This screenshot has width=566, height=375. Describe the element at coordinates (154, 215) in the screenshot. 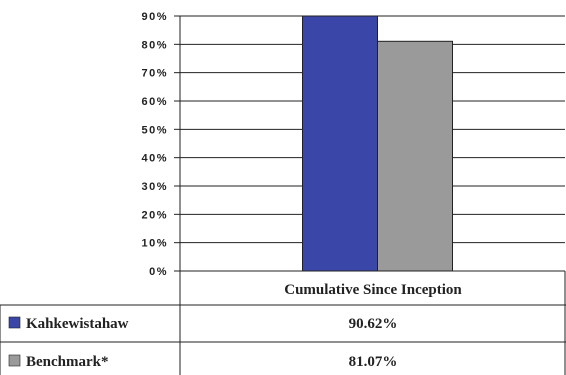

I see `y-tick-label: 20%` at that location.